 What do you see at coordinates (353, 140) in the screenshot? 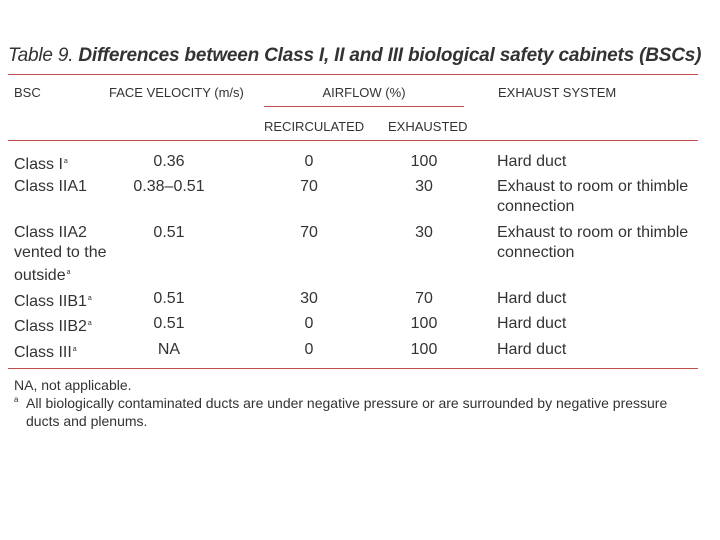
I see `header-rule` at bounding box center [353, 140].